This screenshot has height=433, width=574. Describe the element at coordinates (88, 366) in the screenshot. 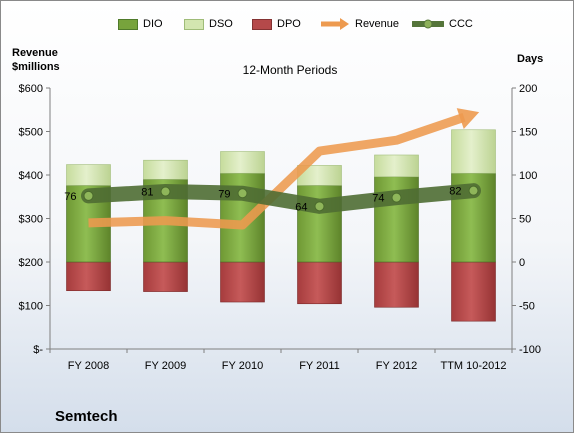

I see `x-tick-label: FY 2008` at that location.